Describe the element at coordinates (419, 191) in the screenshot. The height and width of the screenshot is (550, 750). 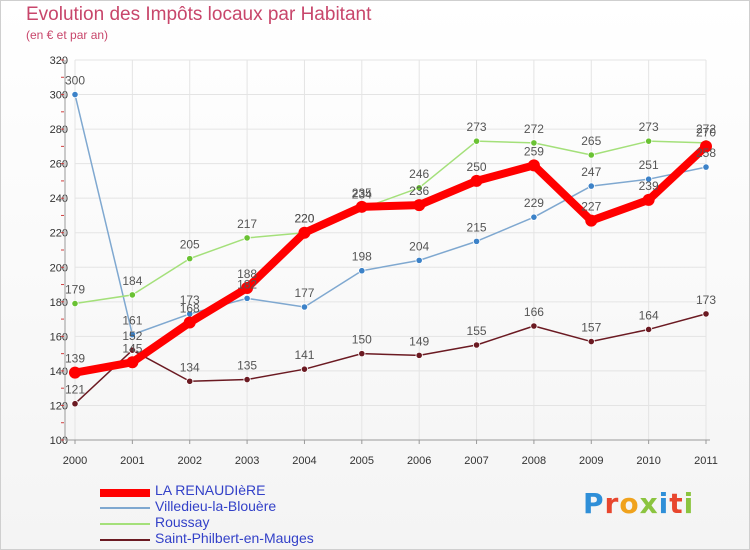
I see `data-label-la-renaudiere: 236` at that location.